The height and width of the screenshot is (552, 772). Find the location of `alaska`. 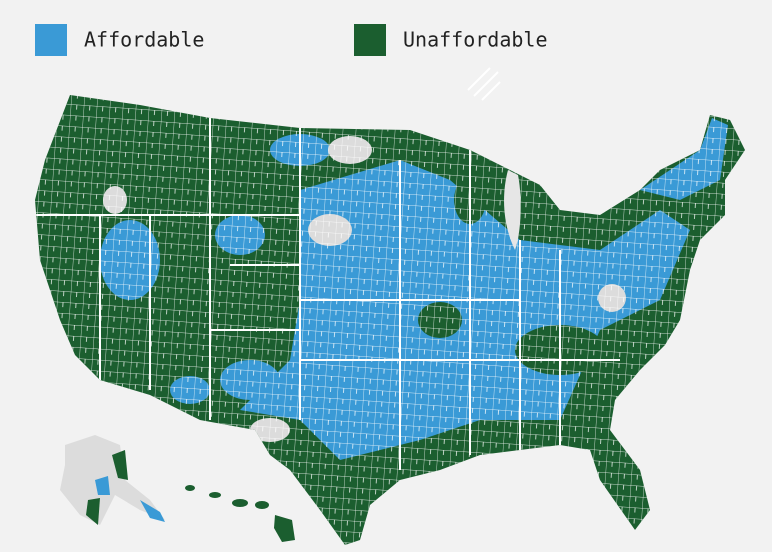

alaska is located at coordinates (112, 480).